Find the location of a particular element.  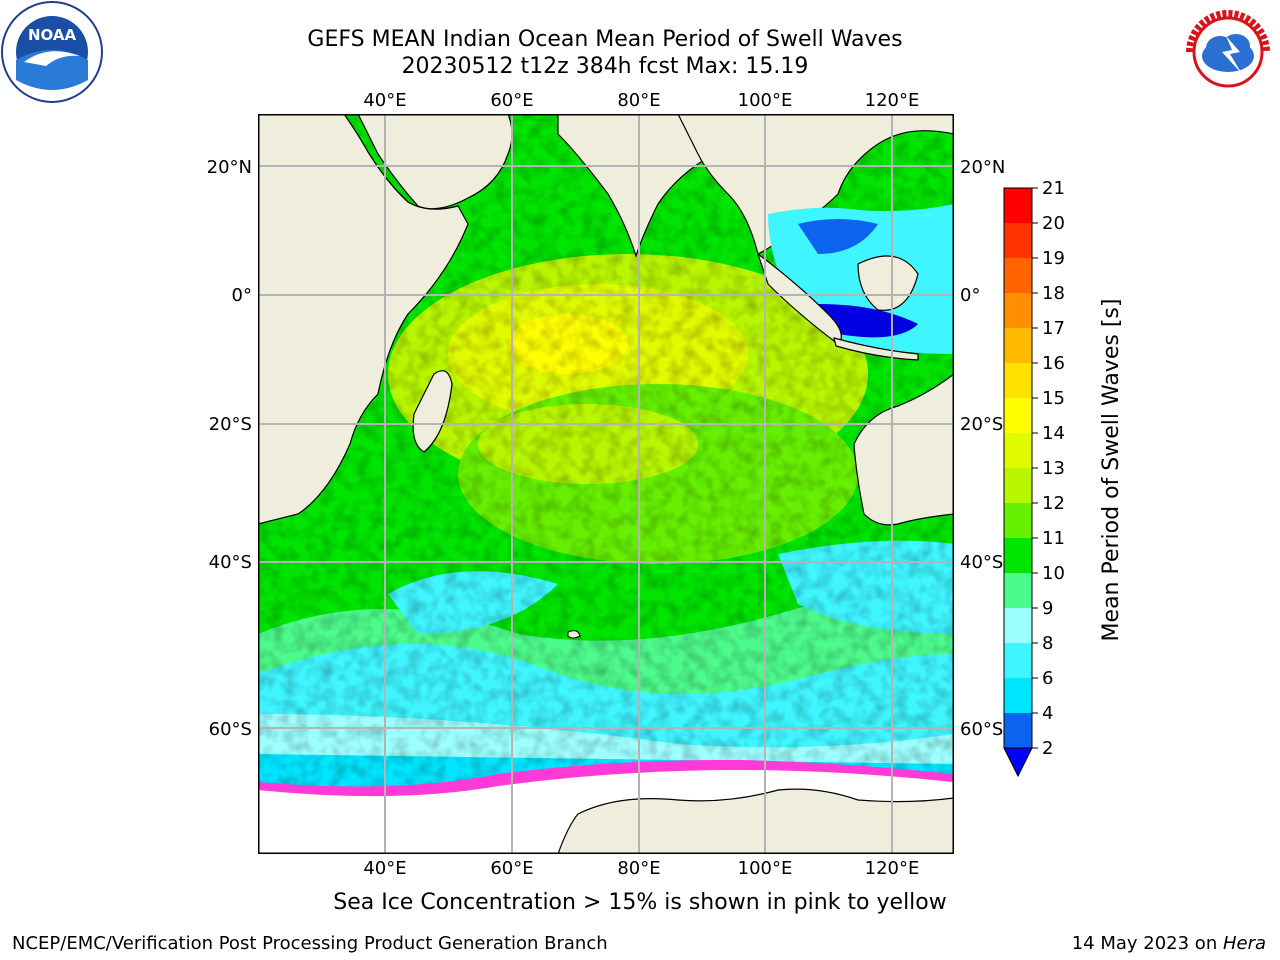

colorbar-tick-label: 19 is located at coordinates (1053, 258).